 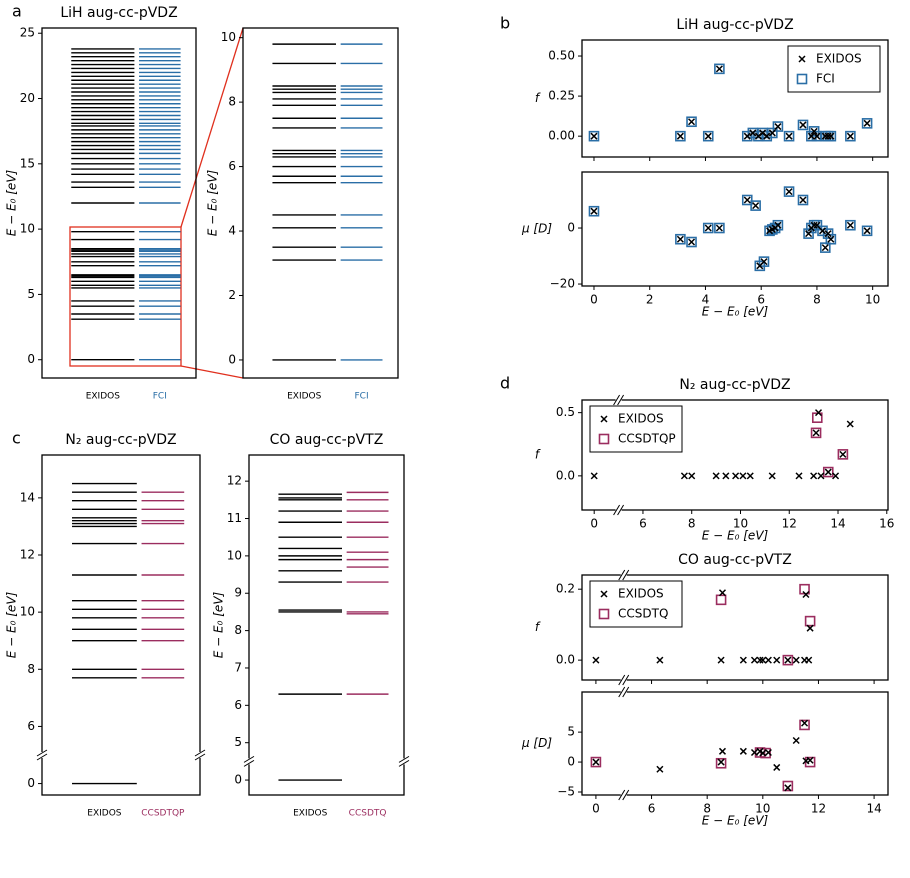 What do you see at coordinates (234, 518) in the screenshot?
I see `y-tick-label: 11` at bounding box center [234, 518].